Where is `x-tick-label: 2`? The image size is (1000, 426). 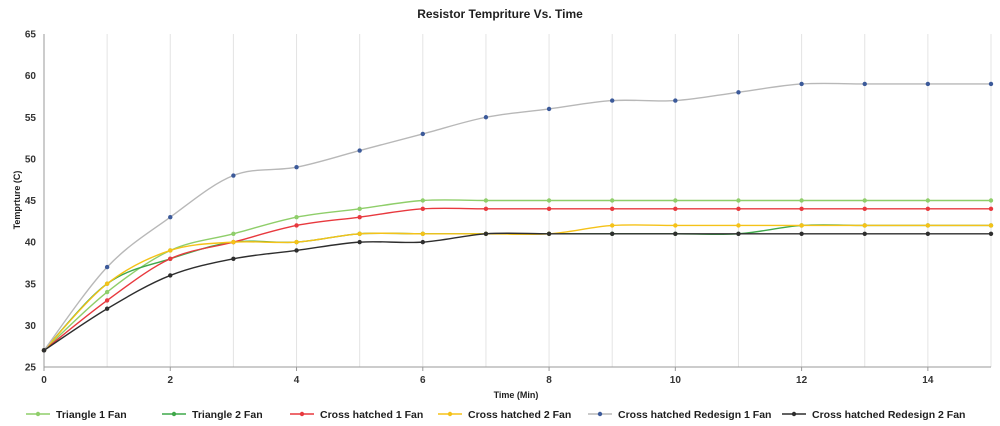
x-tick-label: 2 is located at coordinates (170, 380).